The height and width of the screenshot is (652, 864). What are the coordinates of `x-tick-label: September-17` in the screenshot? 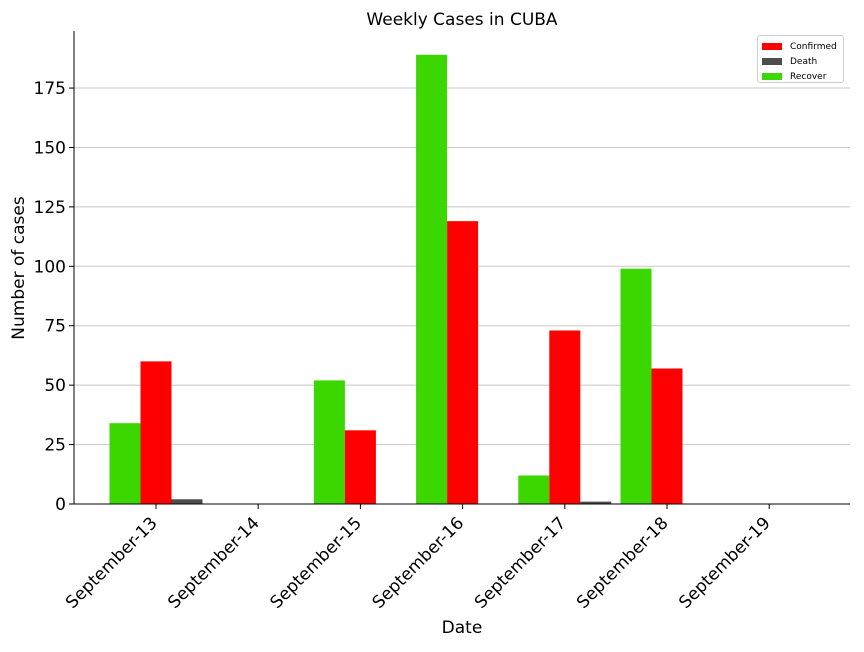 It's located at (520, 562).